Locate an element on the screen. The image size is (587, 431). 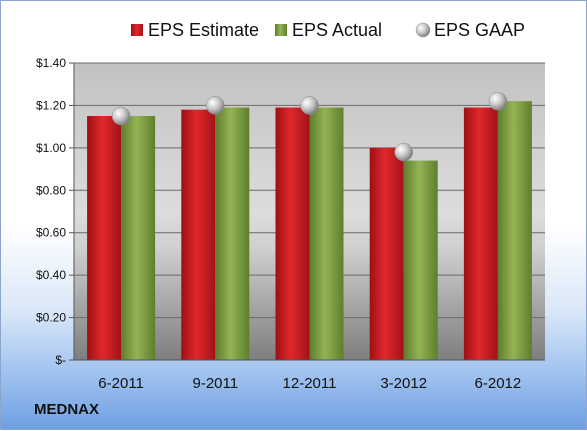
x-tick-label: 9-2011 is located at coordinates (216, 383).